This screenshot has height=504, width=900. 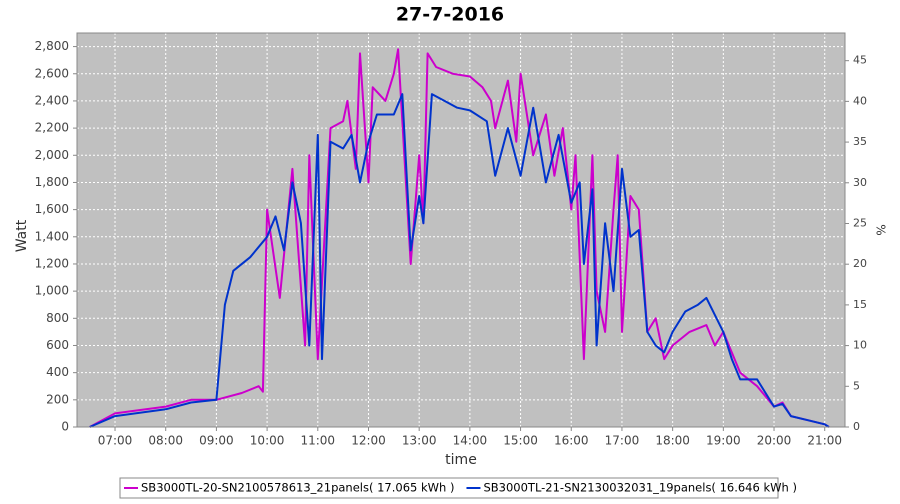 What do you see at coordinates (860, 304) in the screenshot?
I see `y2-tick-label: 15` at bounding box center [860, 304].